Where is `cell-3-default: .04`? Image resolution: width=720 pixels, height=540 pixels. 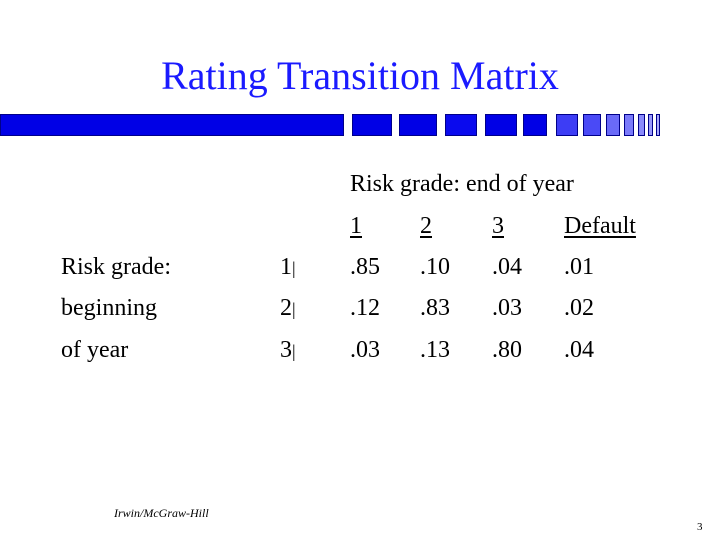
cell-3-default: .04 is located at coordinates (579, 350).